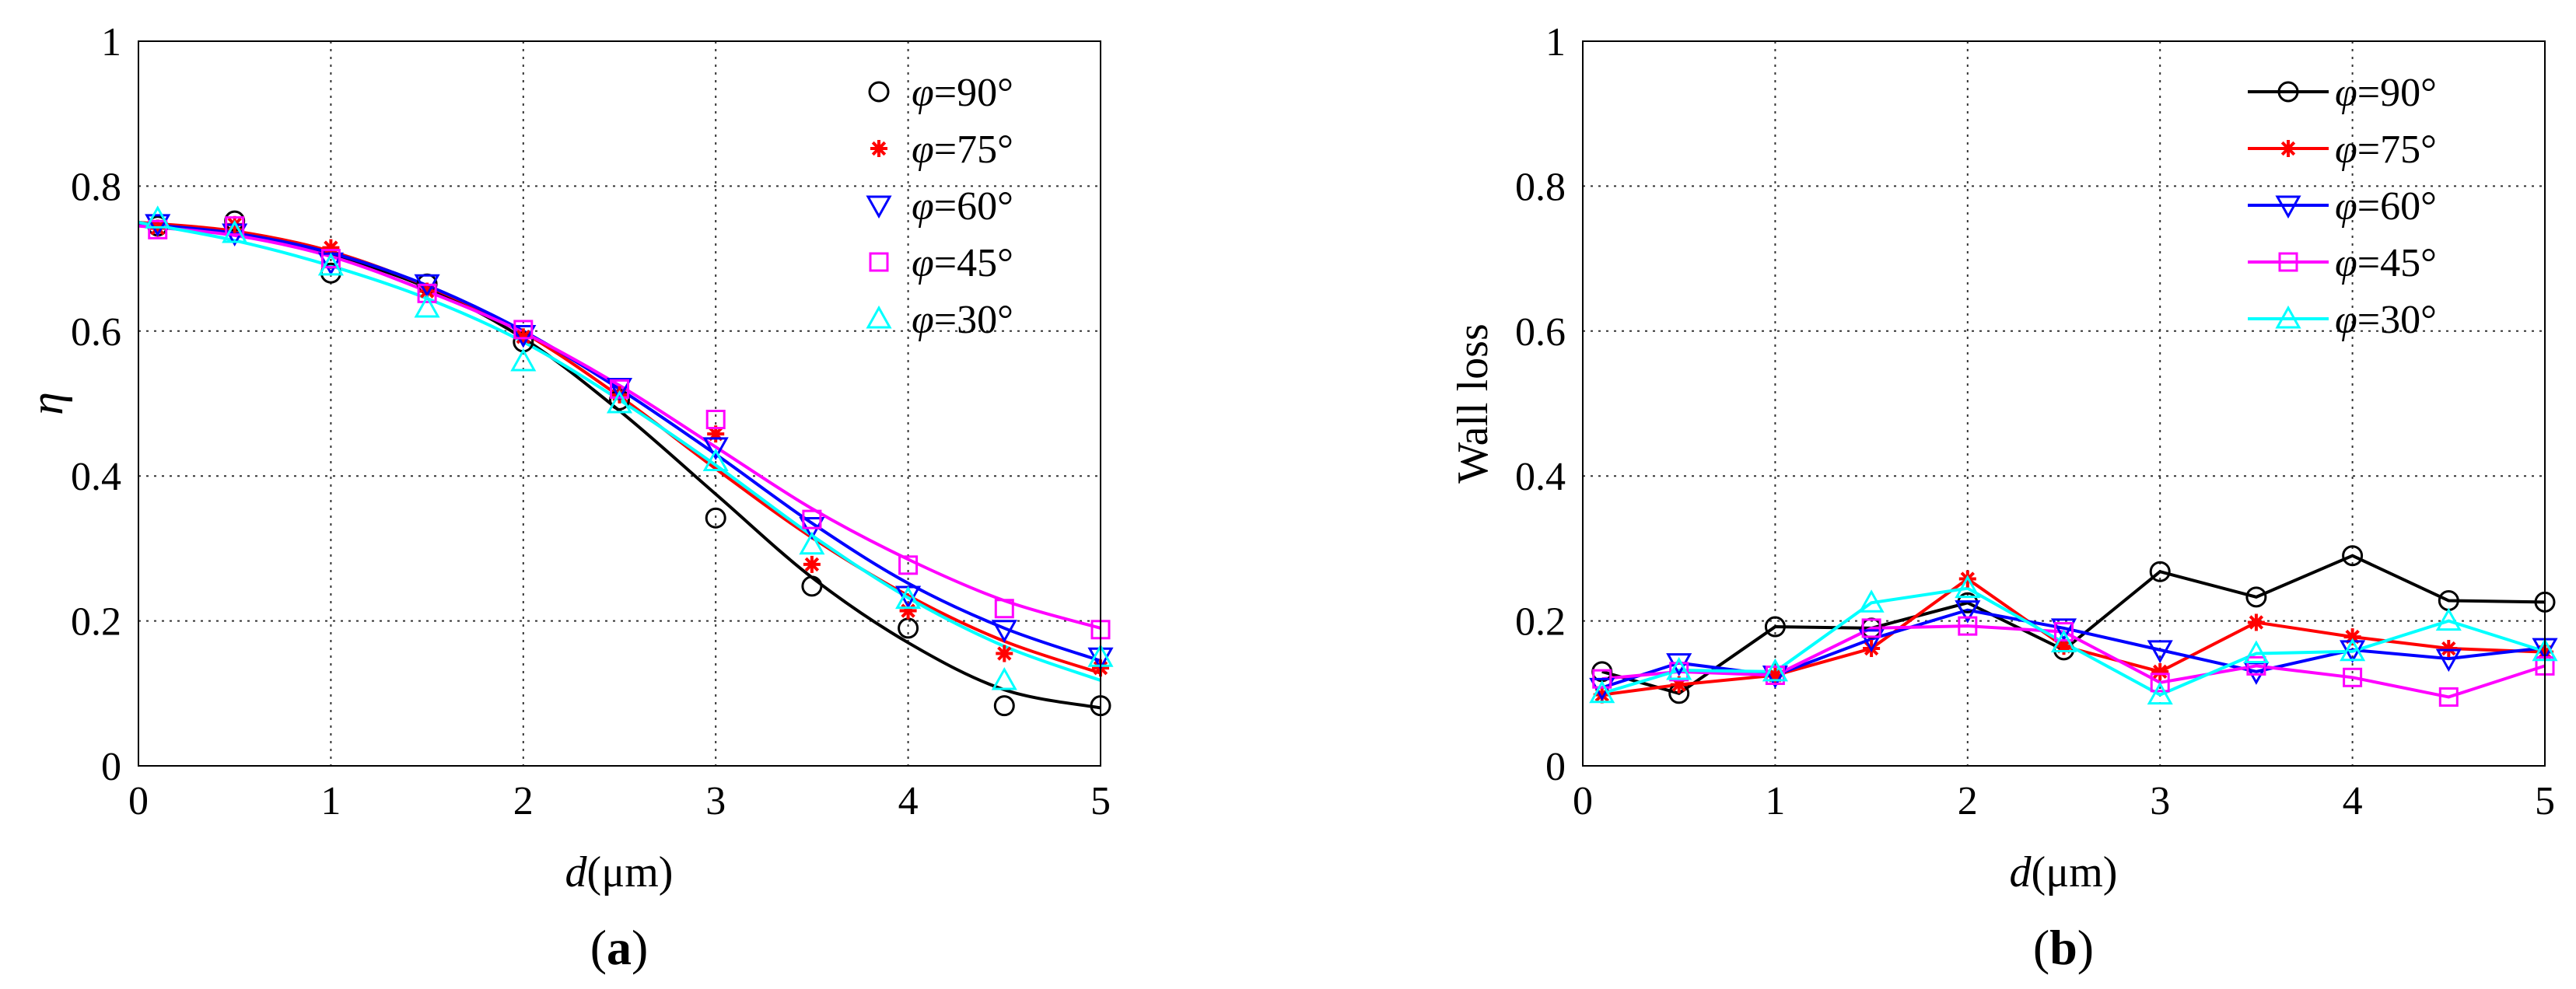 This screenshot has height=989, width=2576. What do you see at coordinates (974, 207) in the screenshot?
I see `legend-label-value: =60°` at bounding box center [974, 207].